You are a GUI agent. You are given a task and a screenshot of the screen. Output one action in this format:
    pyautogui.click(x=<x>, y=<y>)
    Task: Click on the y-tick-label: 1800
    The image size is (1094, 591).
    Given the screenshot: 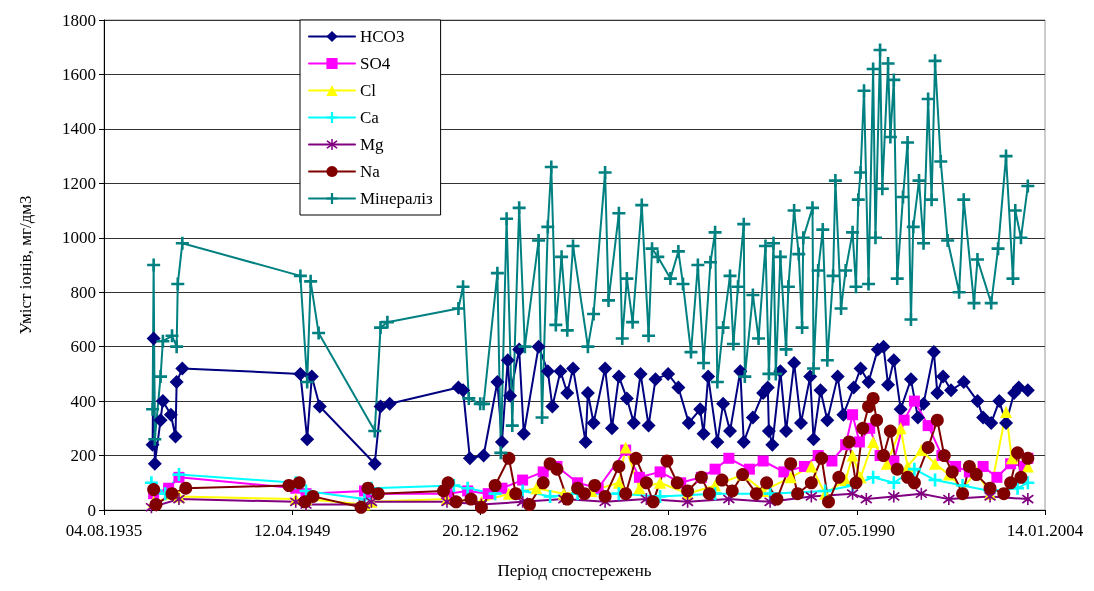 What is the action you would take?
    pyautogui.click(x=79, y=20)
    